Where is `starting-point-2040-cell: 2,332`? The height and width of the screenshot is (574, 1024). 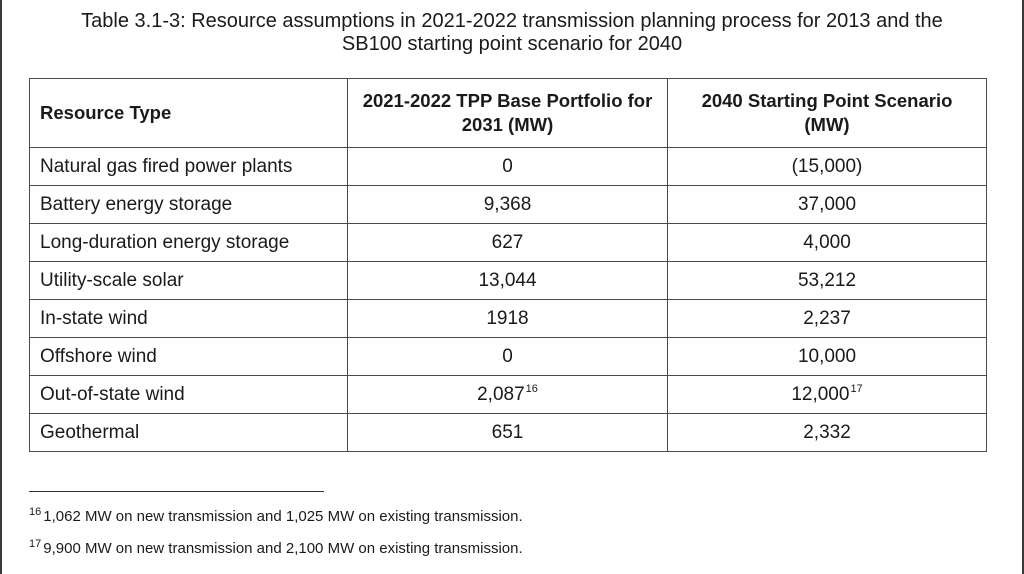 starting-point-2040-cell: 2,332 is located at coordinates (827, 432).